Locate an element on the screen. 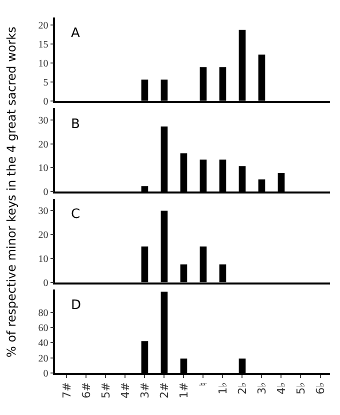  x-tick-label: 4# is located at coordinates (125, 390).